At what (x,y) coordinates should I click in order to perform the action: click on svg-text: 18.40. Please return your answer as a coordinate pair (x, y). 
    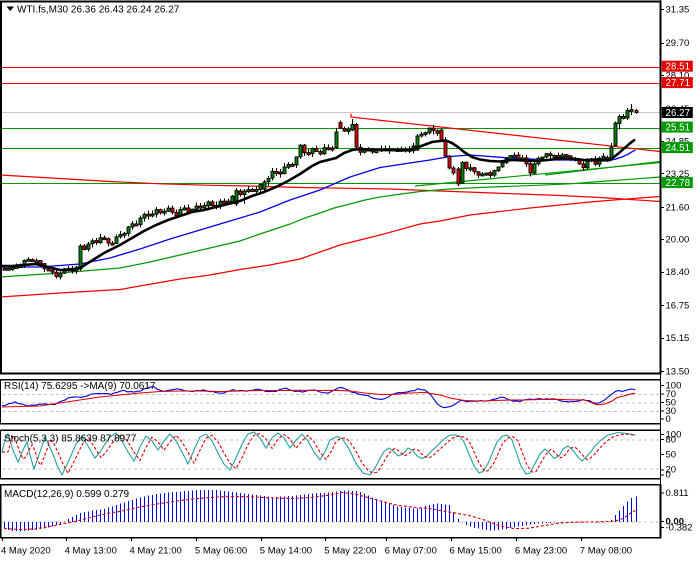
    Looking at the image, I should click on (678, 272).